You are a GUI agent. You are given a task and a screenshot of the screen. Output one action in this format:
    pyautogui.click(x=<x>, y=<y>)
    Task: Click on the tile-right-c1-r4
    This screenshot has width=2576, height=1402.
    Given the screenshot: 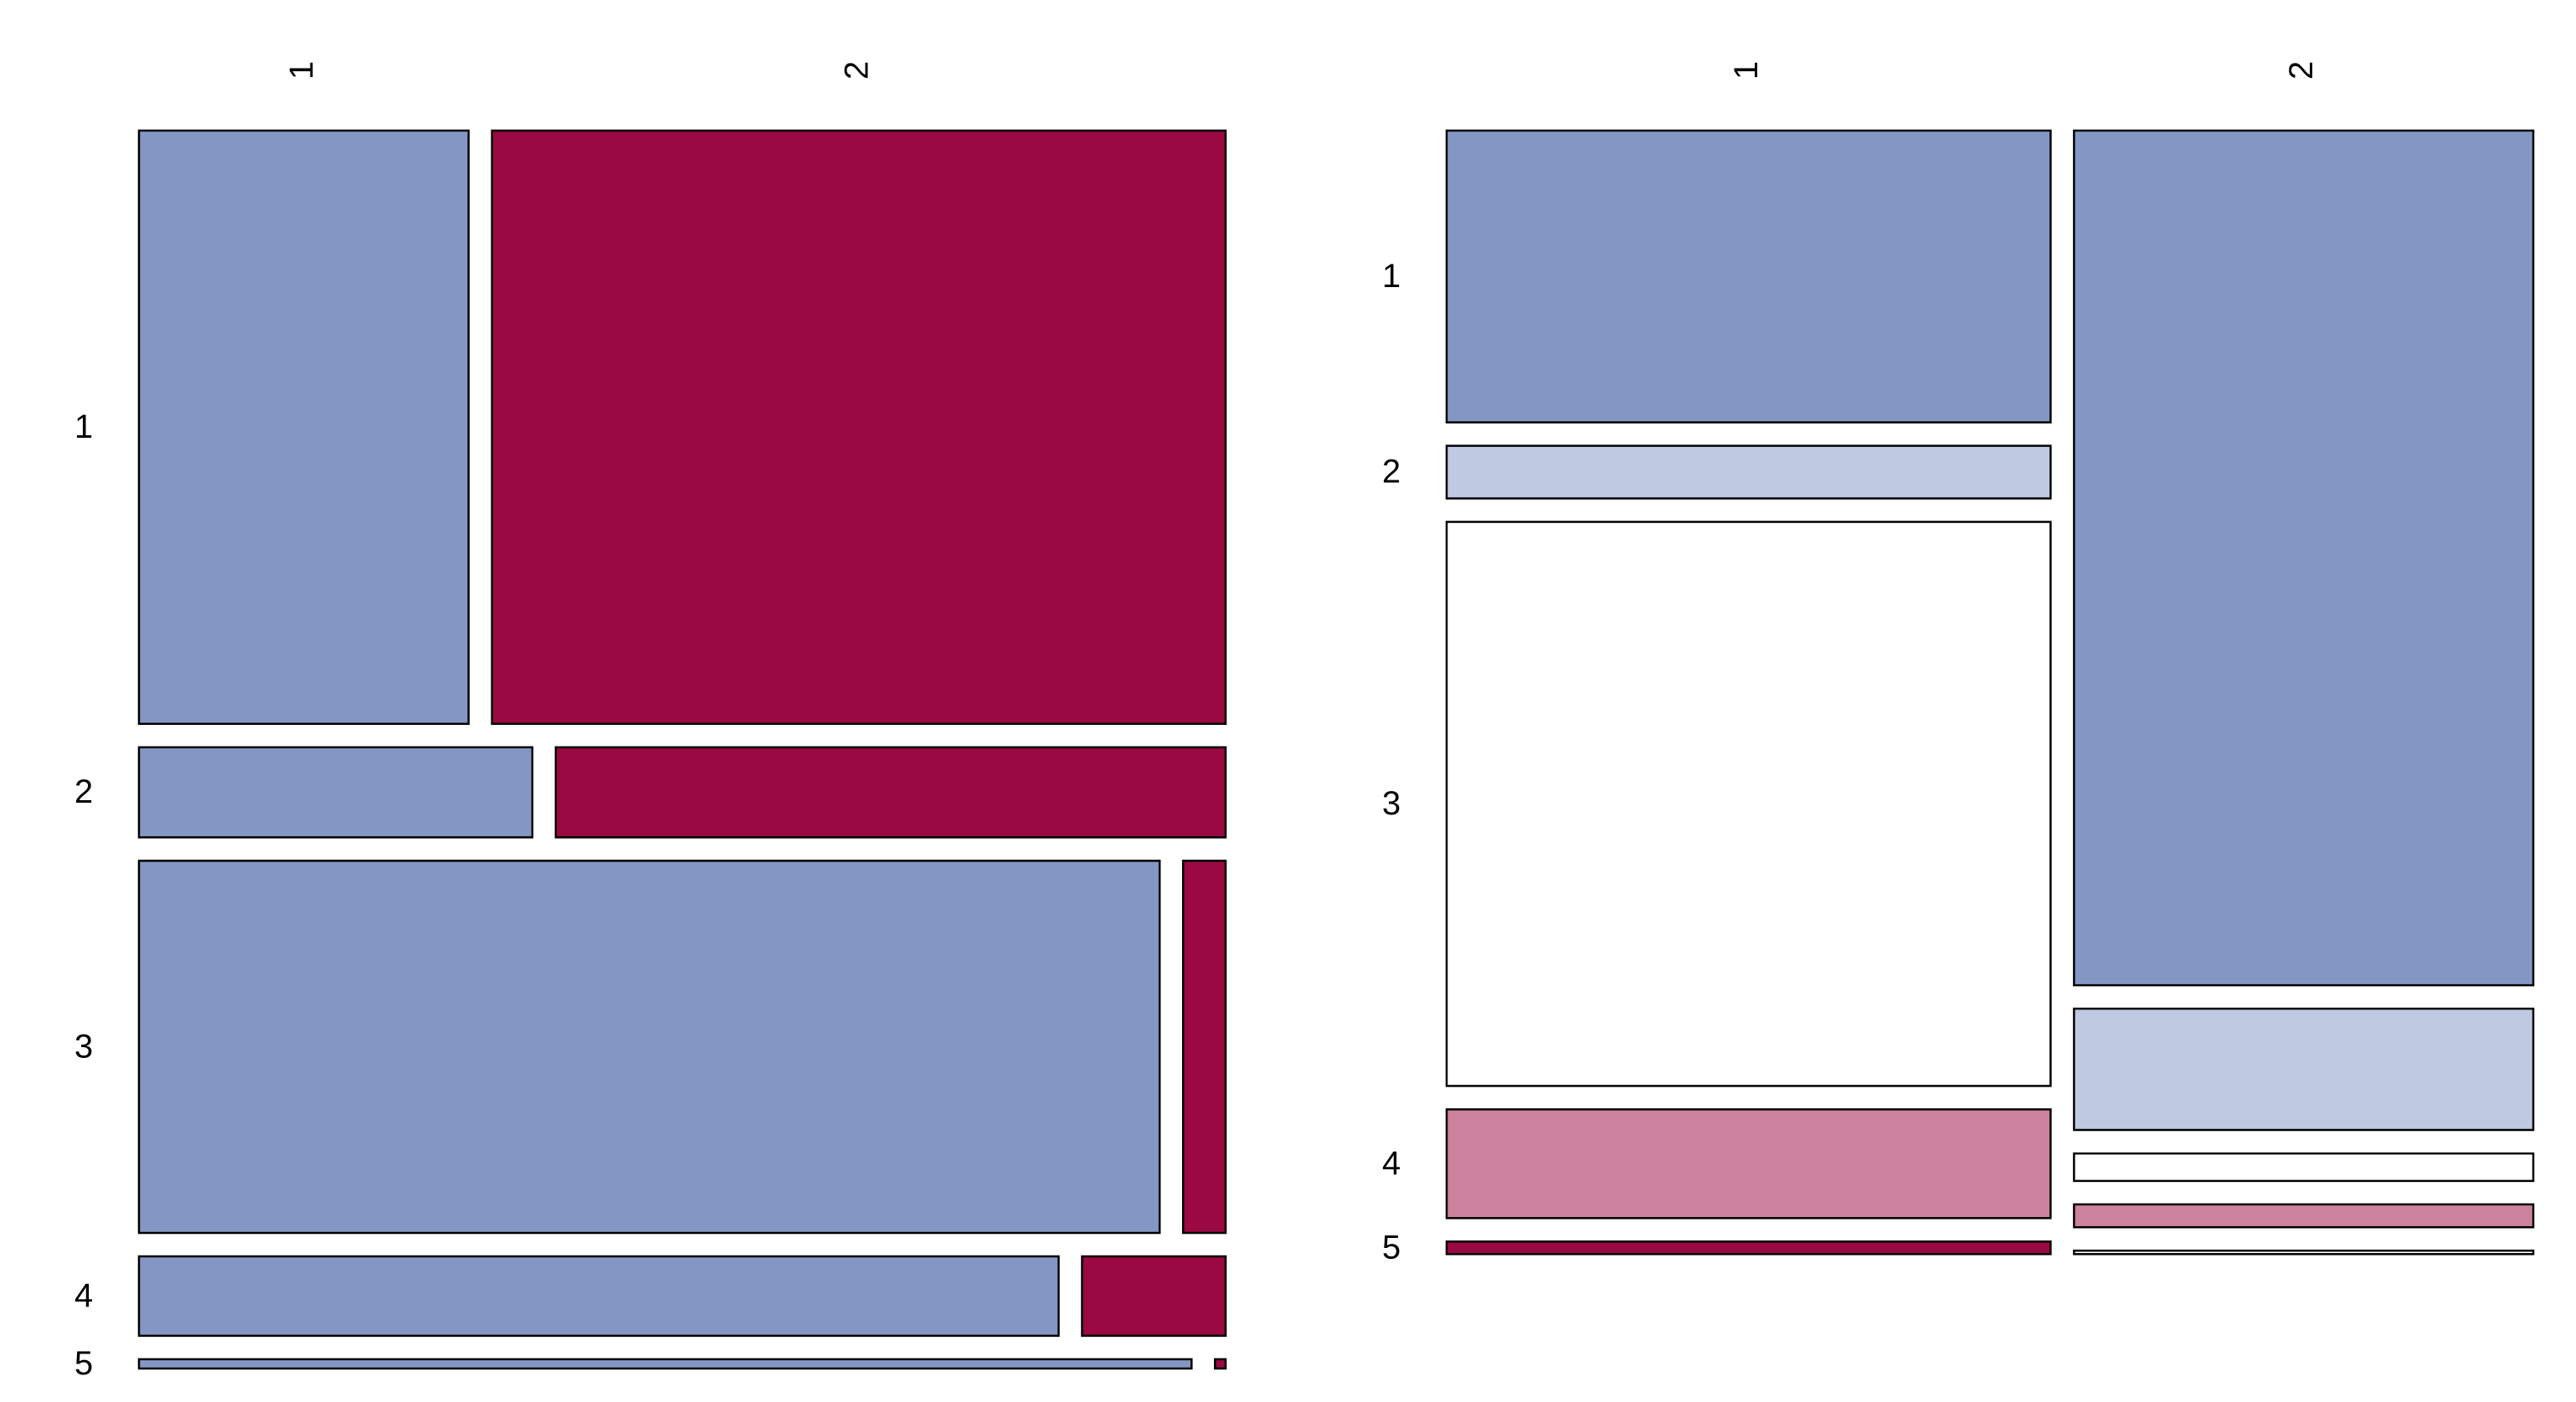 What is the action you would take?
    pyautogui.click(x=1748, y=1164)
    